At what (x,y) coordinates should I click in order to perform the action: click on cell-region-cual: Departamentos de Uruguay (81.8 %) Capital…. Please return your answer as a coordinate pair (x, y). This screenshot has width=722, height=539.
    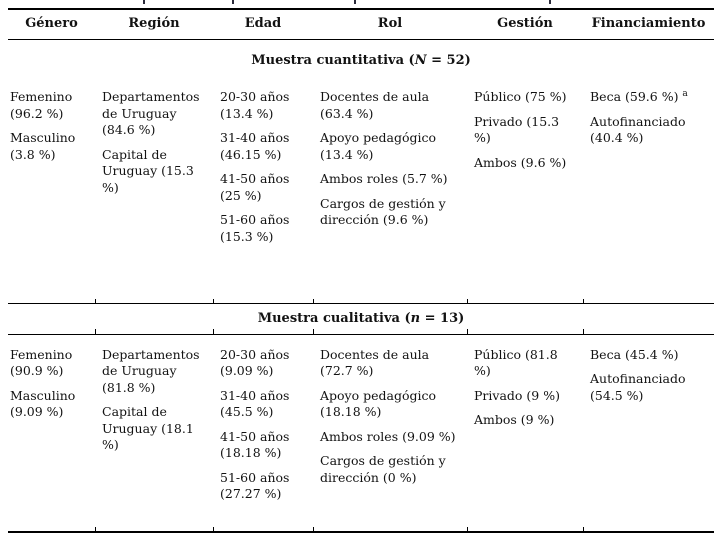
    Looking at the image, I should click on (154, 433).